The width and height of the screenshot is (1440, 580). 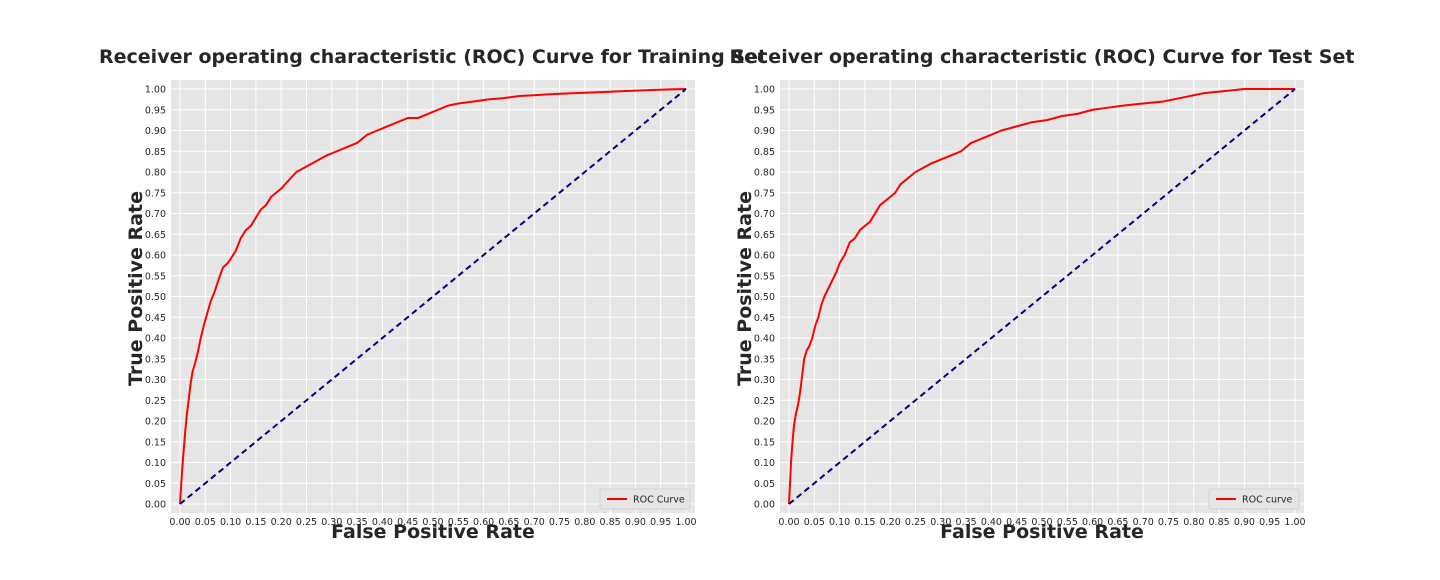 I want to click on legend-label: ROC curve, so click(x=1267, y=500).